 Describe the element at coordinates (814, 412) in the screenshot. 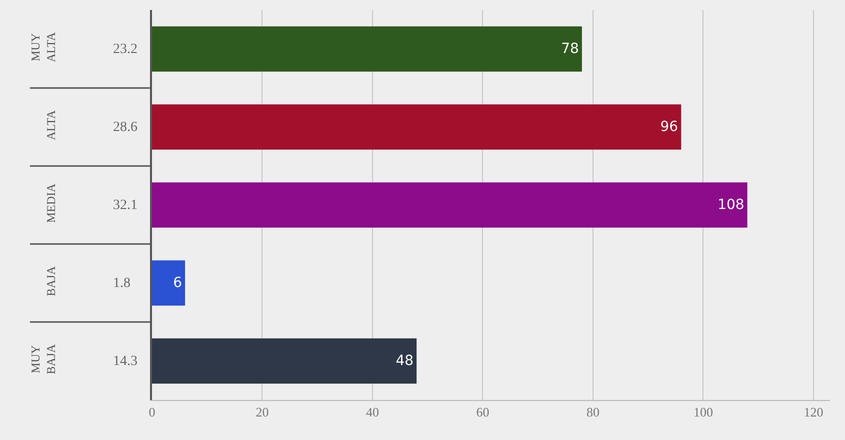

I see `x-tick-label: 120` at that location.